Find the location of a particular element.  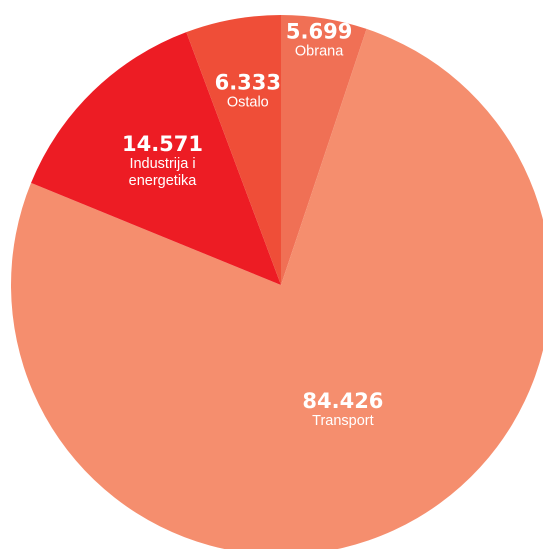

value-label: 5.699 is located at coordinates (319, 32).